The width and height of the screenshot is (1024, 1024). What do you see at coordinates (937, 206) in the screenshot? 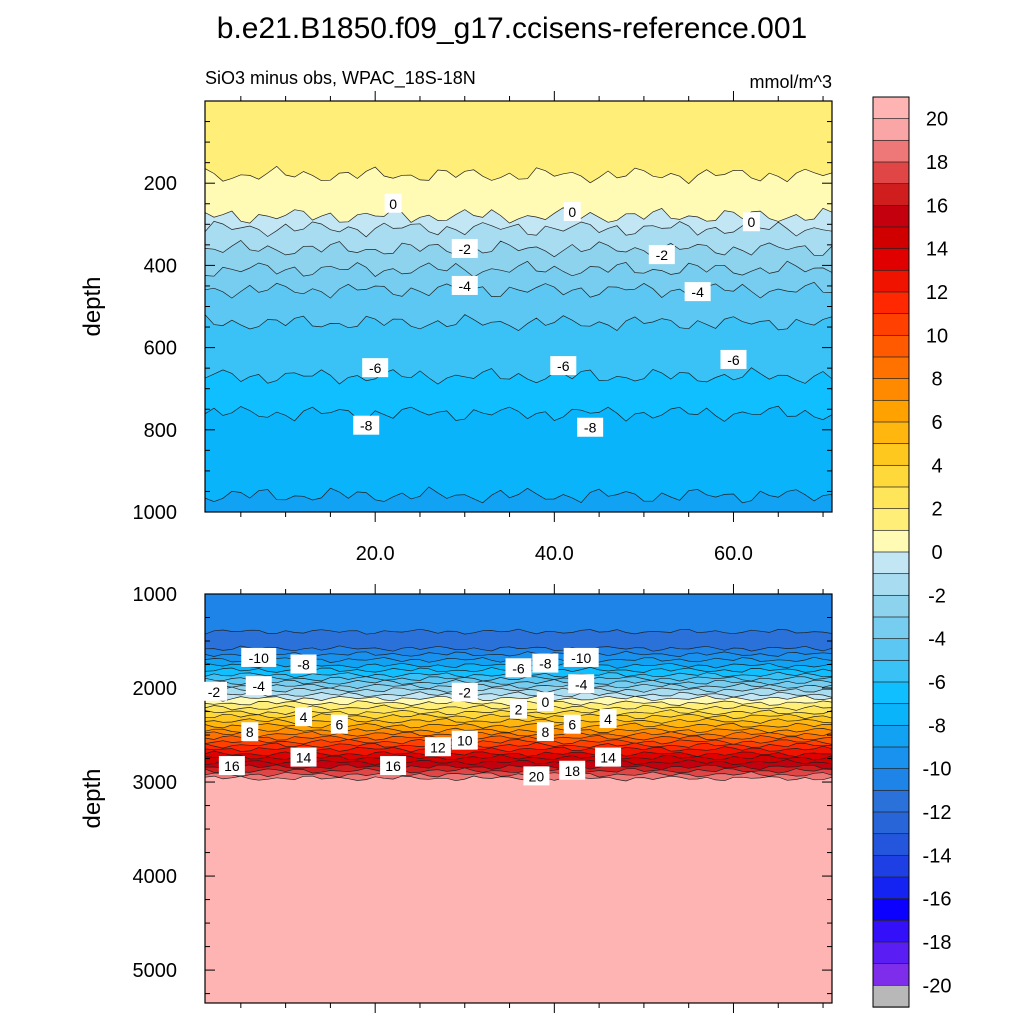
I see `colorbar-label: 16` at bounding box center [937, 206].